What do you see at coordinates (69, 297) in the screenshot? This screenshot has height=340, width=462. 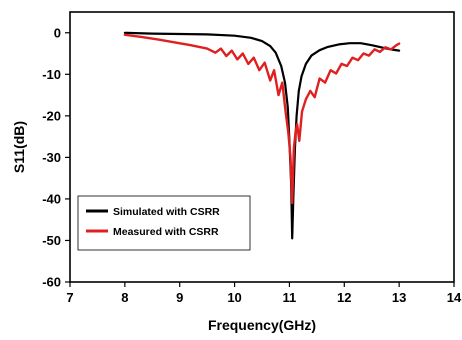 I see `x-tick-label: 7` at bounding box center [69, 297].